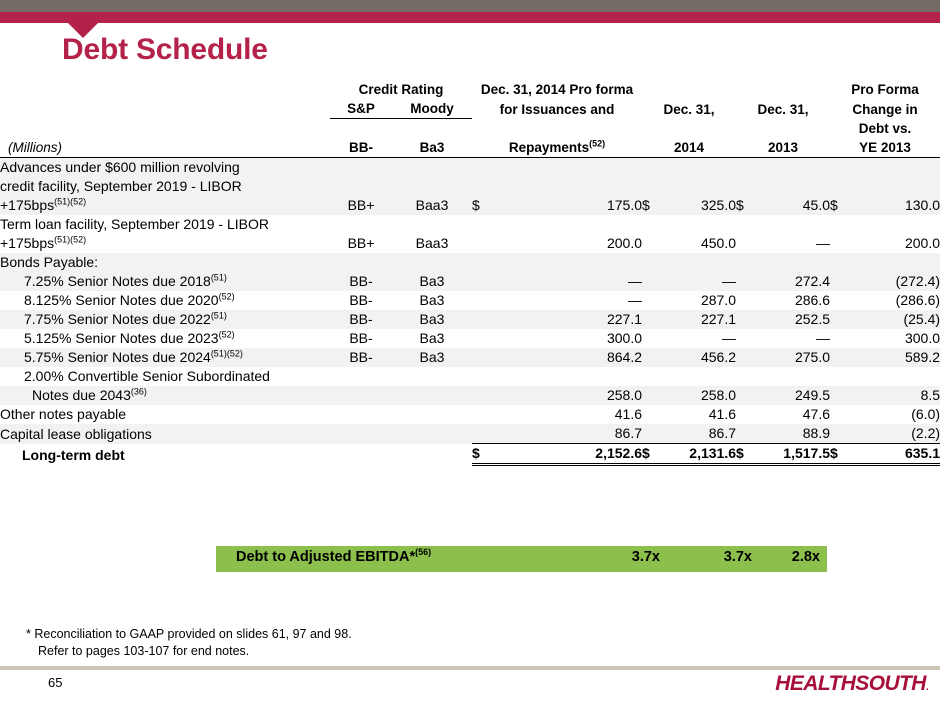  What do you see at coordinates (805, 557) in the screenshot?
I see `debt-to-ebitda-value-2013: 2.8x` at bounding box center [805, 557].